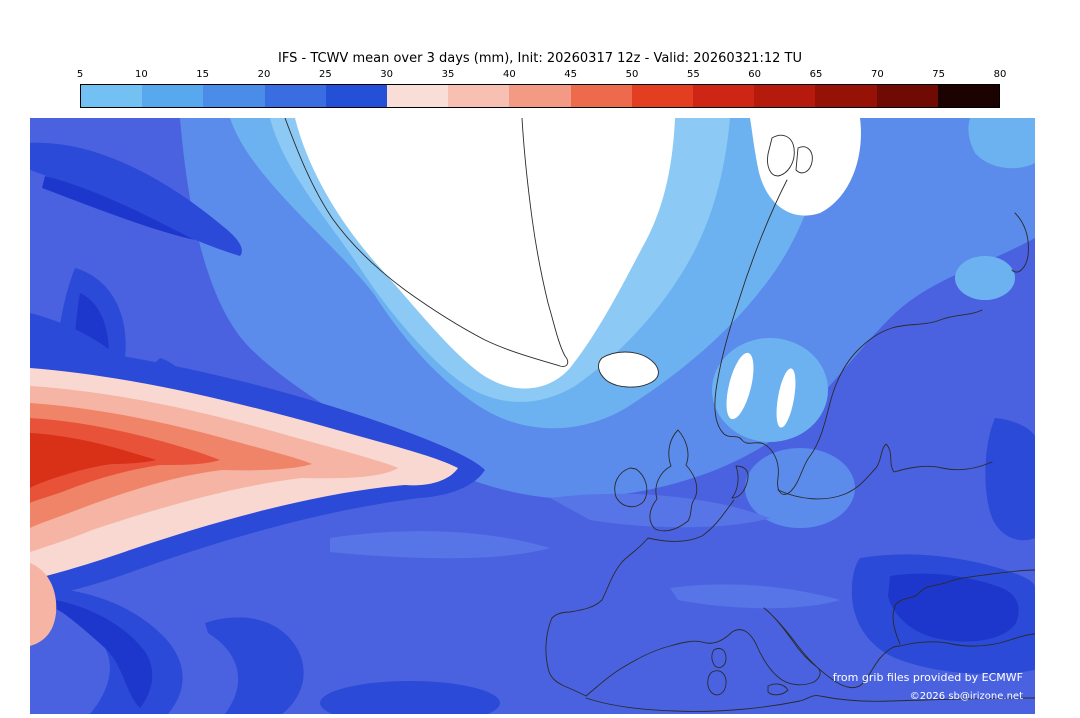 Image resolution: width=1080 pixels, height=718 pixels. Describe the element at coordinates (426, 242) in the screenshot. I see `greenland-coastline` at that location.